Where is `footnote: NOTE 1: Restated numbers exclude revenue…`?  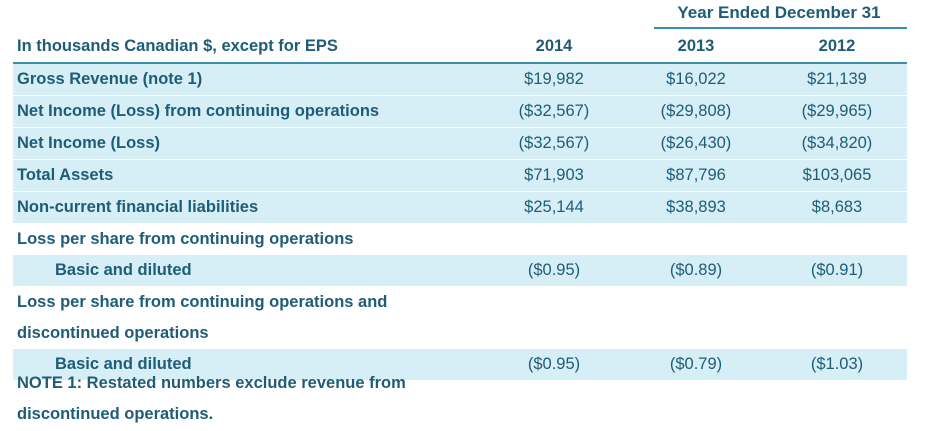 footnote: NOTE 1: Restated numbers exclude revenue… is located at coordinates (277, 399).